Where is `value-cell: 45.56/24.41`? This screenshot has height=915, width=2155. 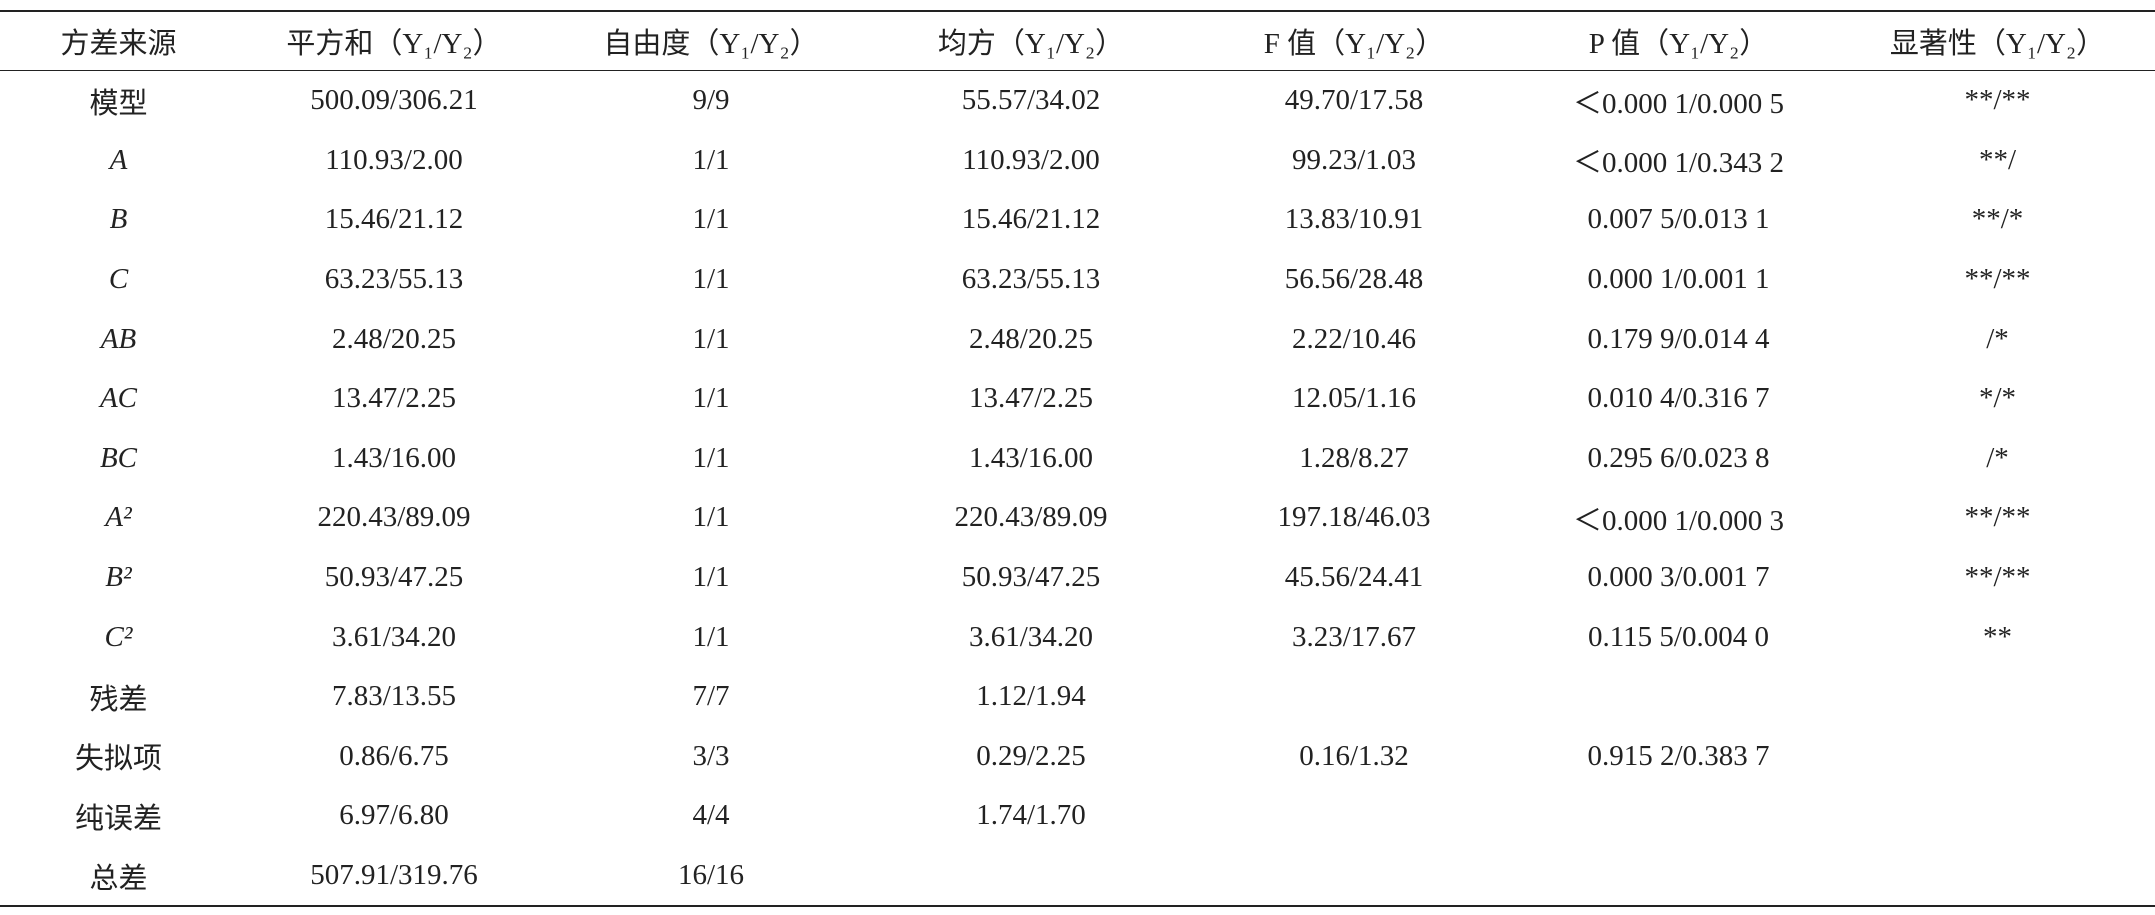
value-cell: 45.56/24.41 is located at coordinates (1354, 577).